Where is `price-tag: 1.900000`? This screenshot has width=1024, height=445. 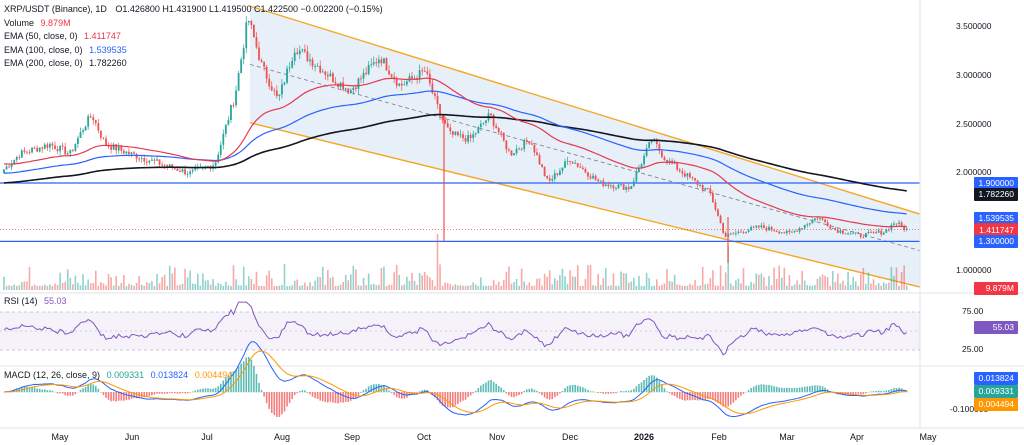 price-tag: 1.900000 is located at coordinates (996, 183).